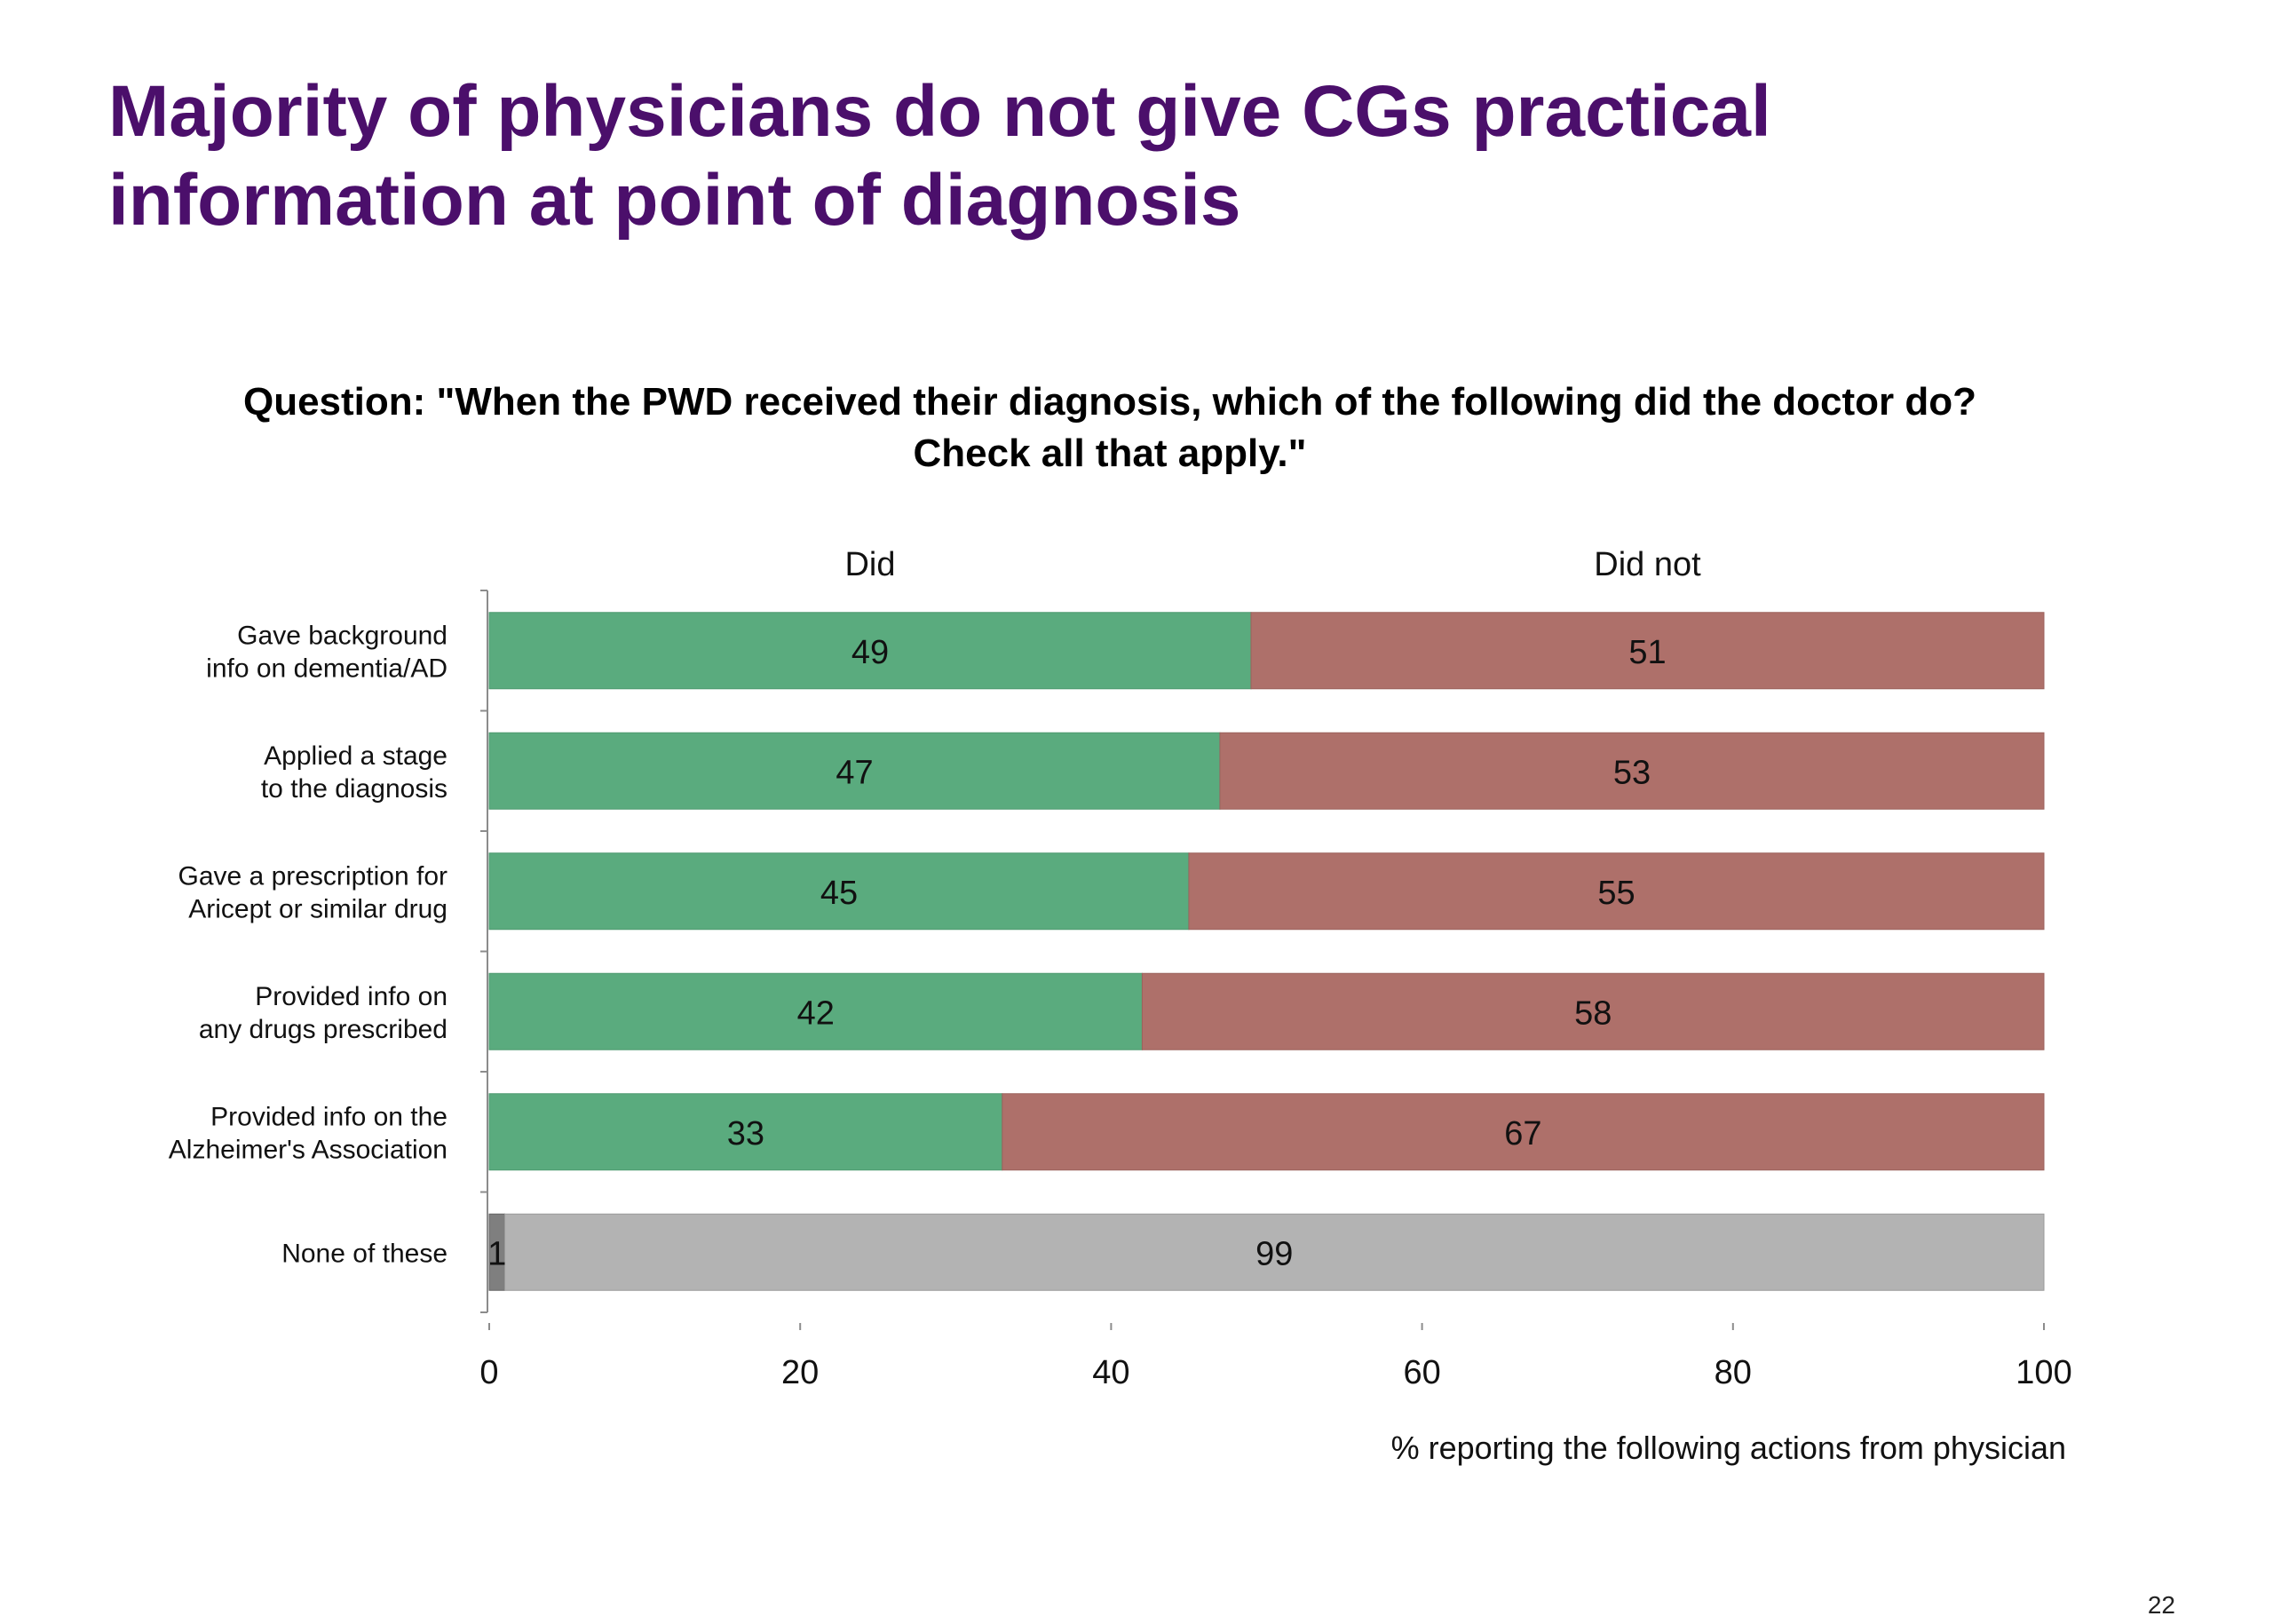 The width and height of the screenshot is (2273, 1624). I want to click on category-label: Provided info on, so click(351, 996).